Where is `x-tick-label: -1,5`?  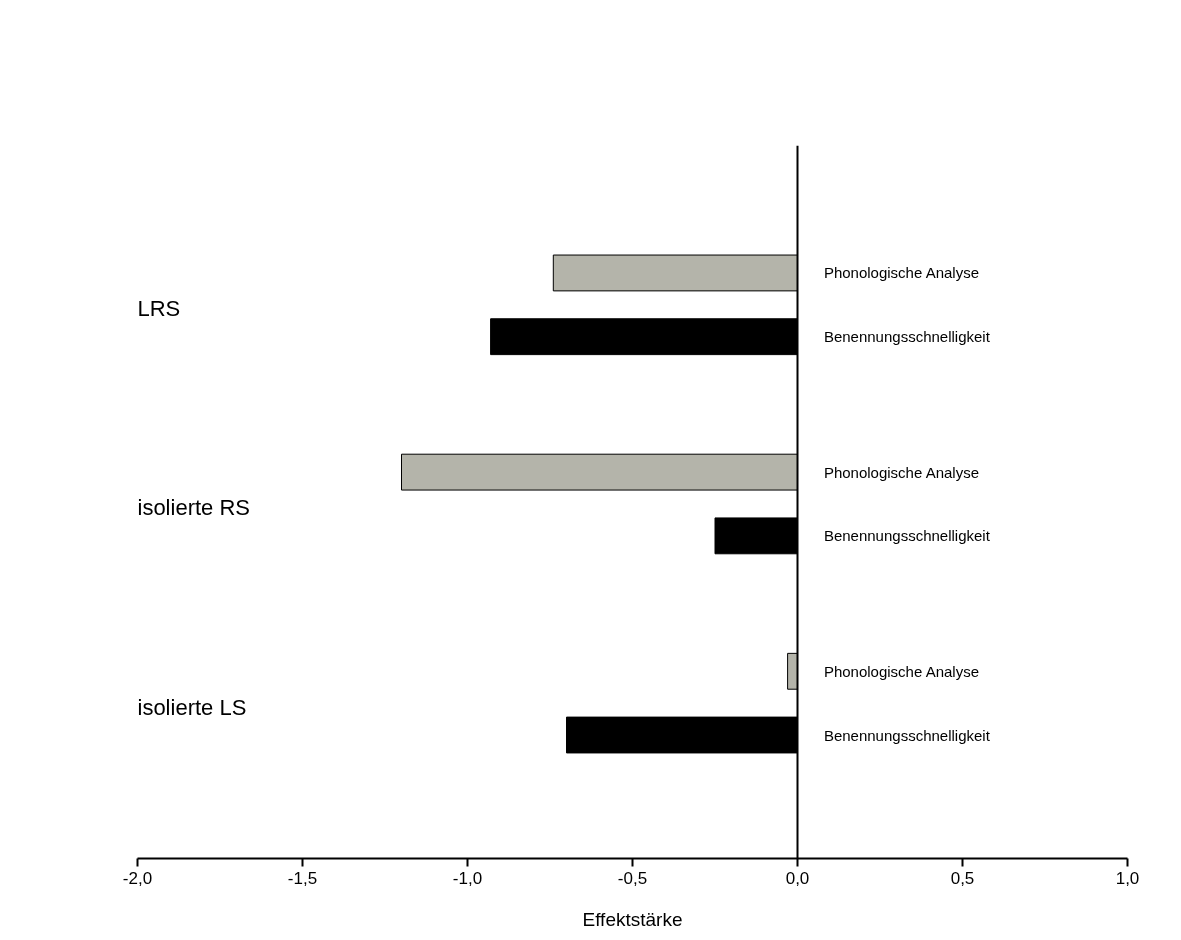
x-tick-label: -1,5 is located at coordinates (302, 878).